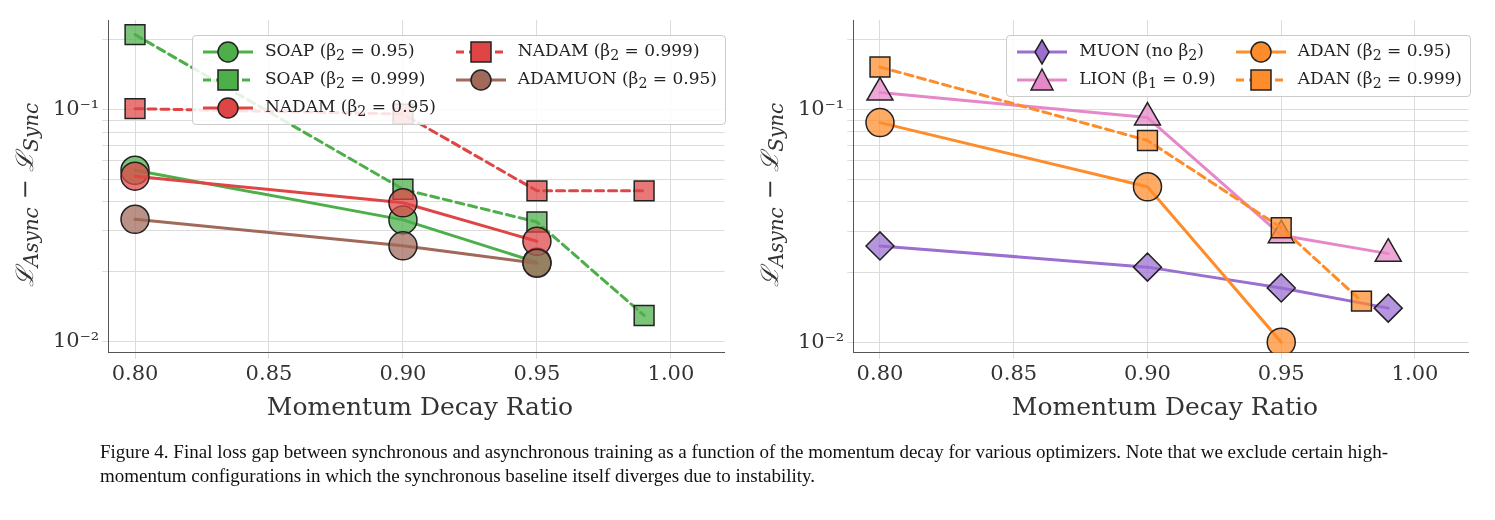  Describe the element at coordinates (608, 52) in the screenshot. I see `legend-label: NADAM (β$_{2}$ = 0.999)` at that location.